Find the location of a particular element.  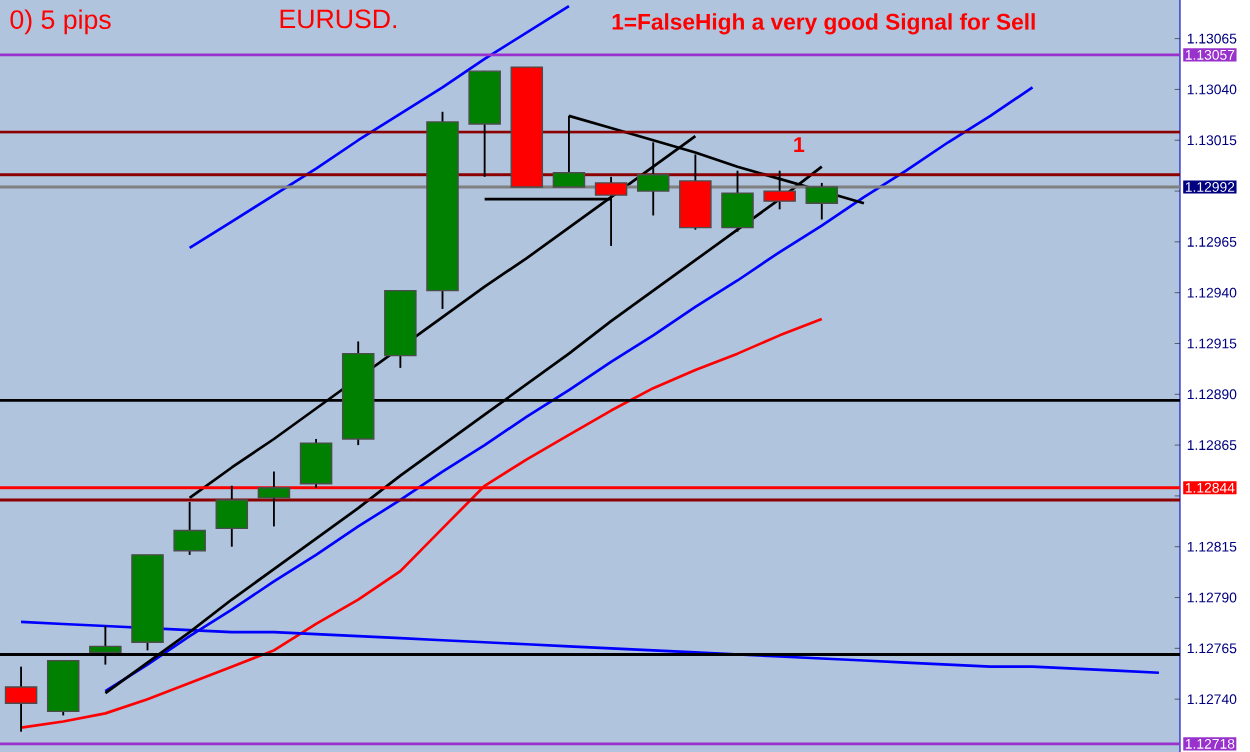

annotation: 1 is located at coordinates (799, 144).